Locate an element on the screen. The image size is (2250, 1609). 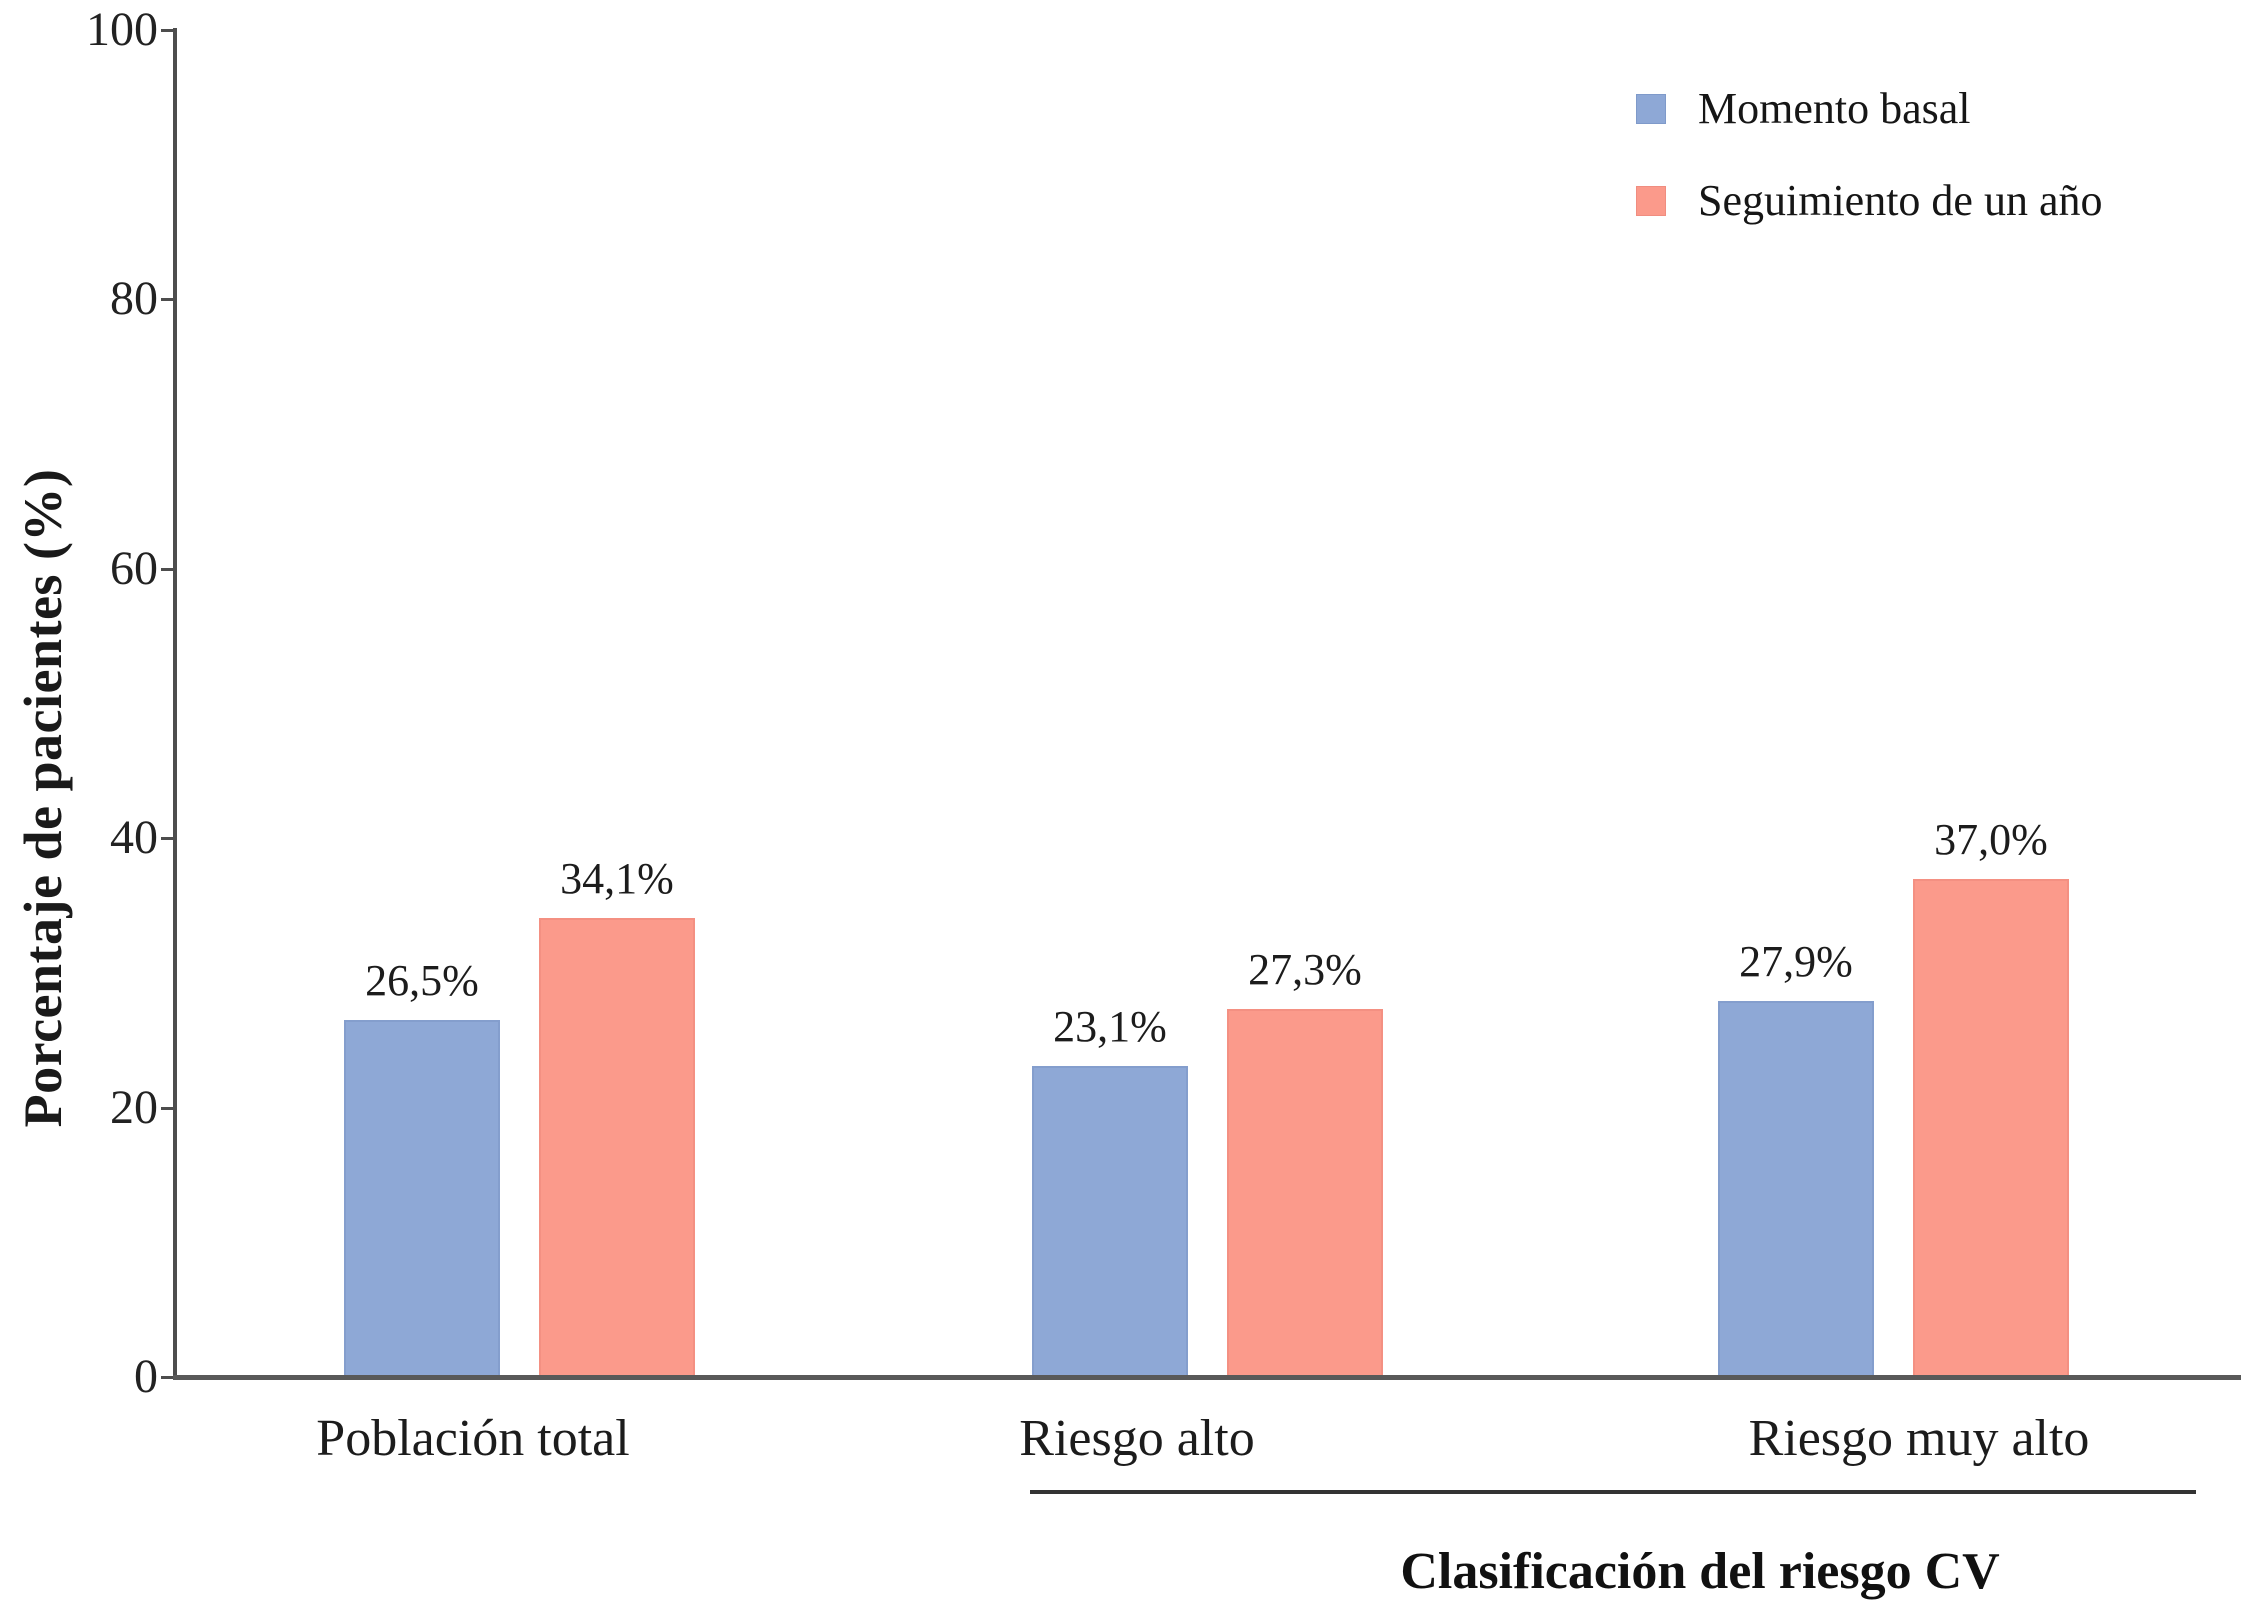
y-tick-label: 20 is located at coordinates (134, 1107).